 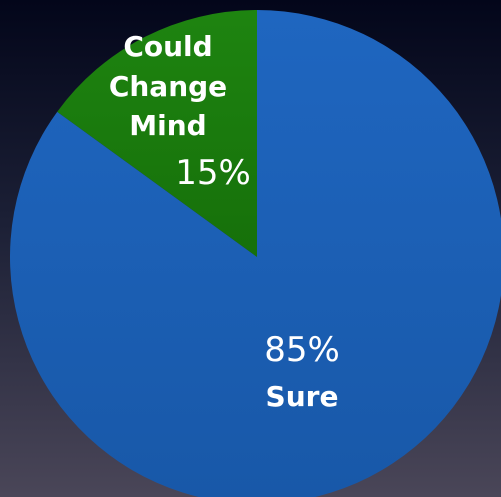 What do you see at coordinates (168, 86) in the screenshot?
I see `slice-label-could-change-mind: Change` at bounding box center [168, 86].